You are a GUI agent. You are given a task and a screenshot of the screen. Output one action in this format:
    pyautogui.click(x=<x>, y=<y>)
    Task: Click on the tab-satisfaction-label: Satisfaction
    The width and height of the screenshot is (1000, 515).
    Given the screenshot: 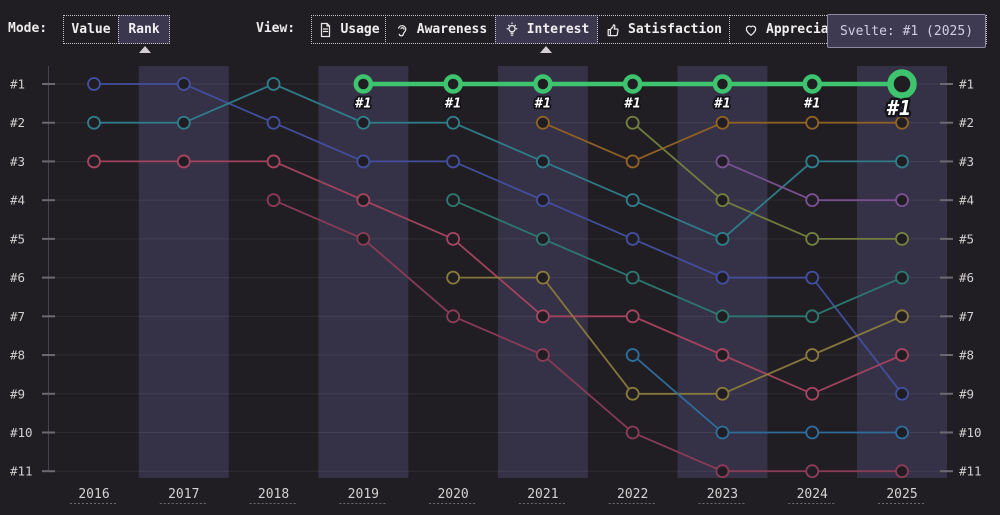 What is the action you would take?
    pyautogui.click(x=675, y=29)
    